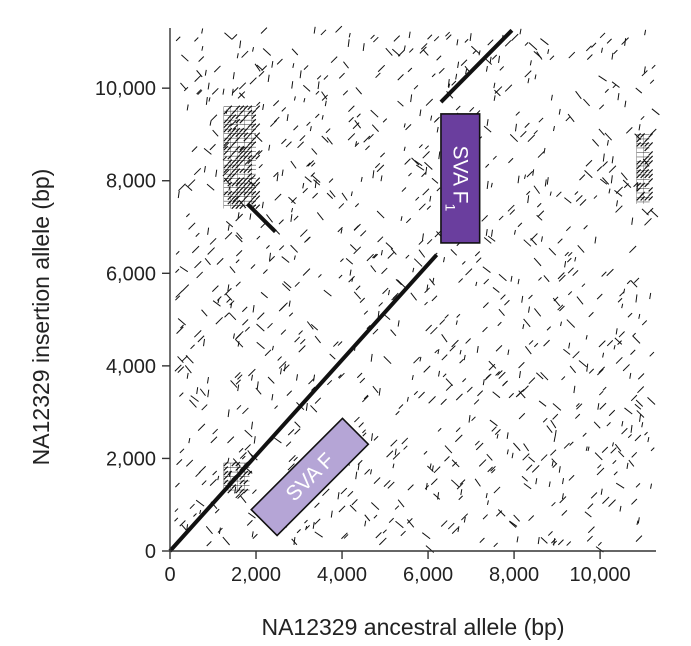  What do you see at coordinates (131, 367) in the screenshot?
I see `y-tick-label: 4,000` at bounding box center [131, 367].